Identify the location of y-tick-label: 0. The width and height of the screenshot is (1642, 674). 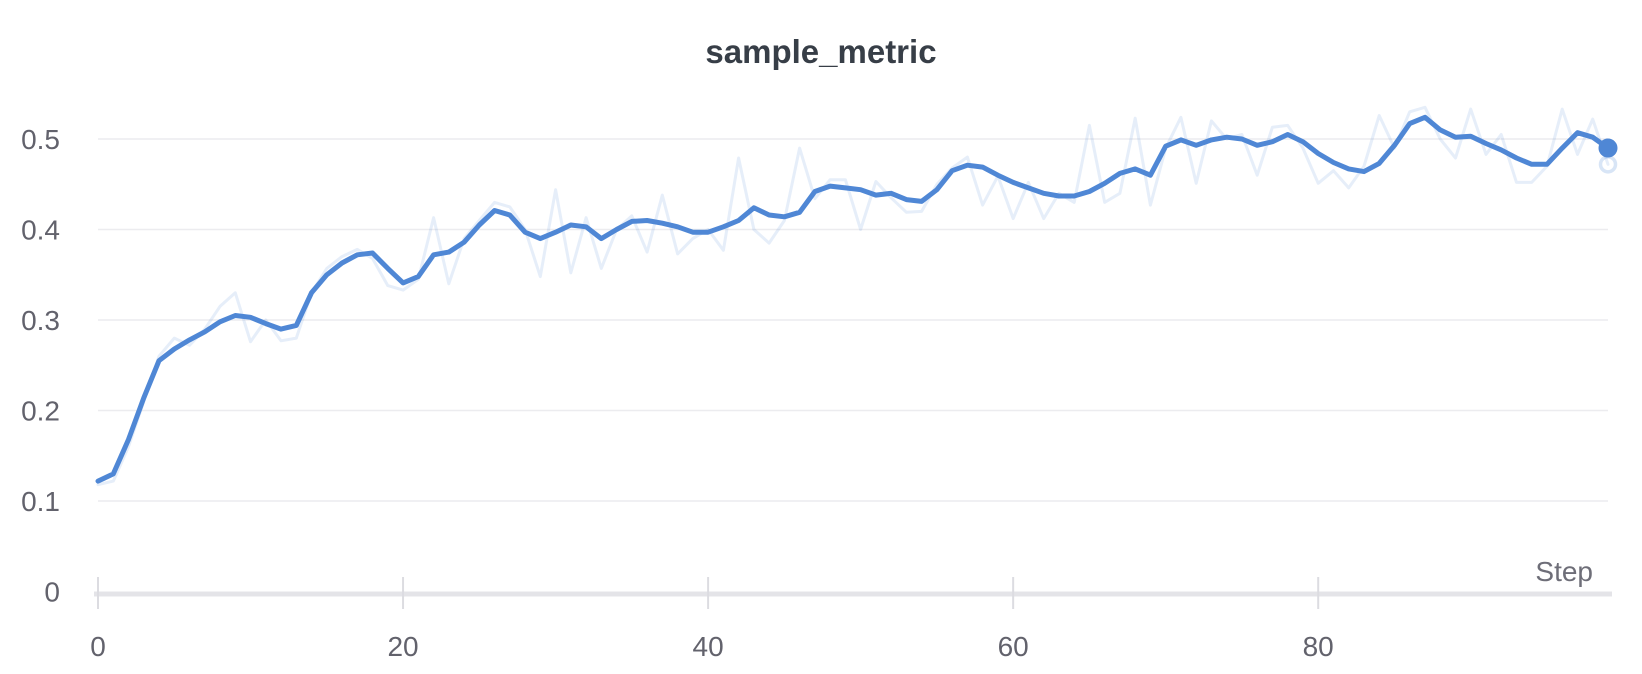
(52, 592).